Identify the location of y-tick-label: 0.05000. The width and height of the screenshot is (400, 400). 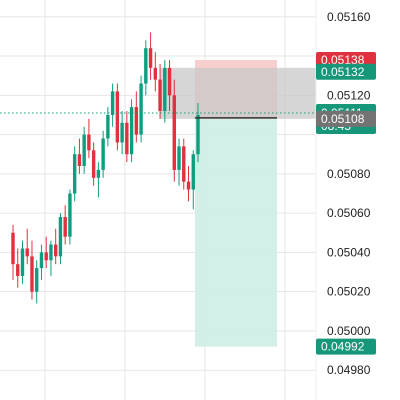
(349, 331).